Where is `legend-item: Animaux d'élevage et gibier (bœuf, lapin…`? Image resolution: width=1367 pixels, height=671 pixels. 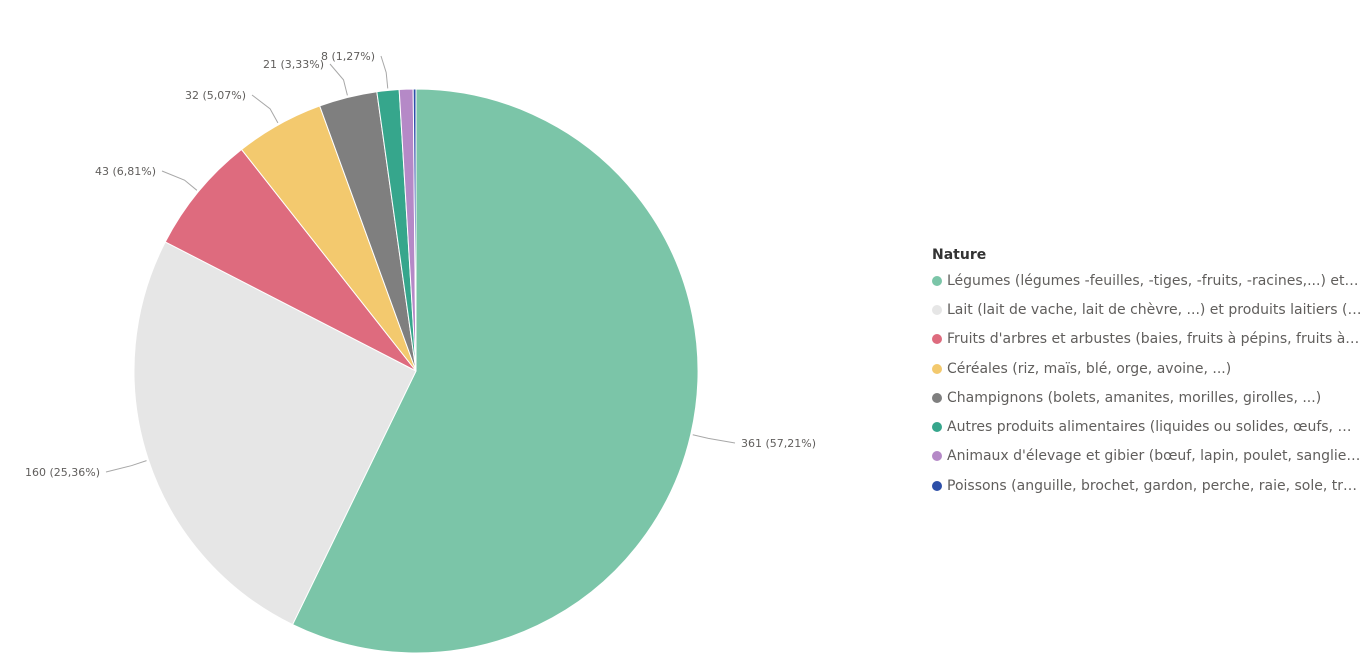
legend-item: Animaux d'élevage et gibier (bœuf, lapin… is located at coordinates (1147, 456).